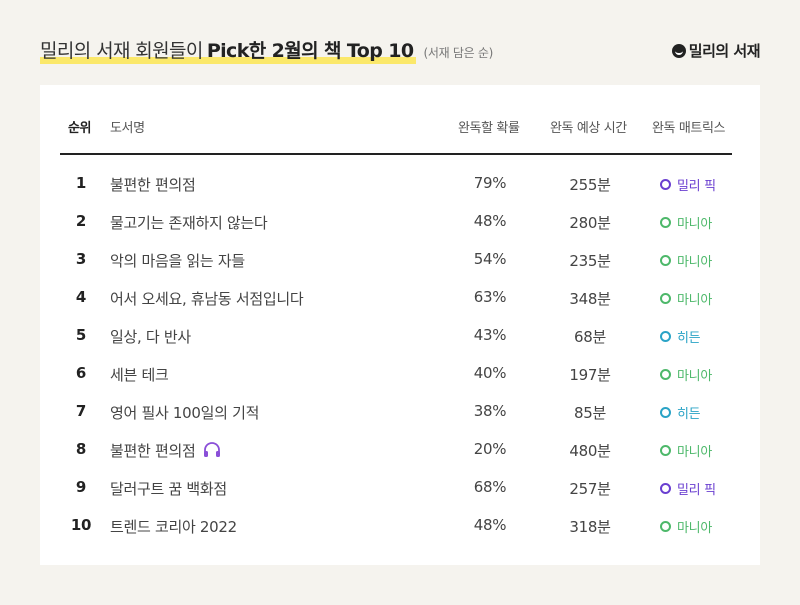 The height and width of the screenshot is (605, 800). What do you see at coordinates (490, 411) in the screenshot?
I see `completion-rate: 38%` at bounding box center [490, 411].